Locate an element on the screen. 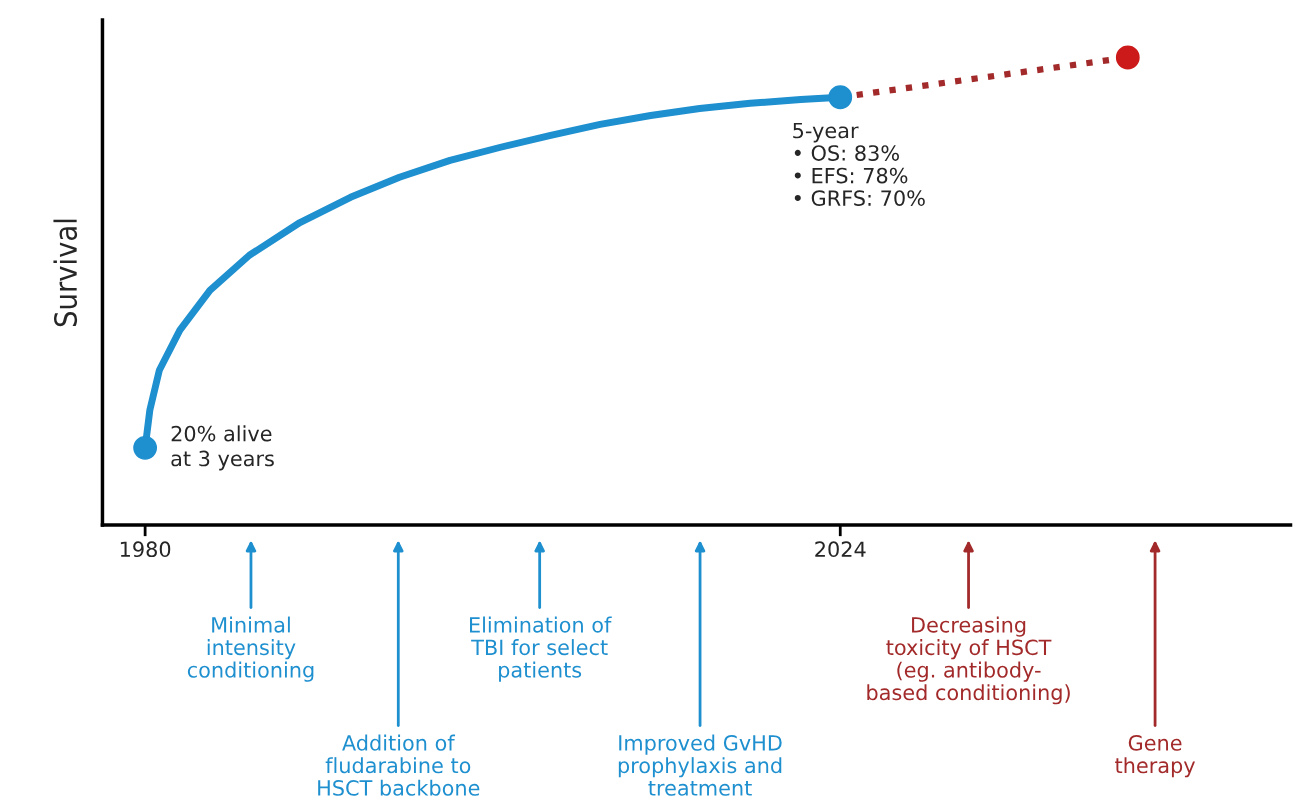 This screenshot has width=1297, height=804. x-tick-label: 1980 is located at coordinates (145, 549).